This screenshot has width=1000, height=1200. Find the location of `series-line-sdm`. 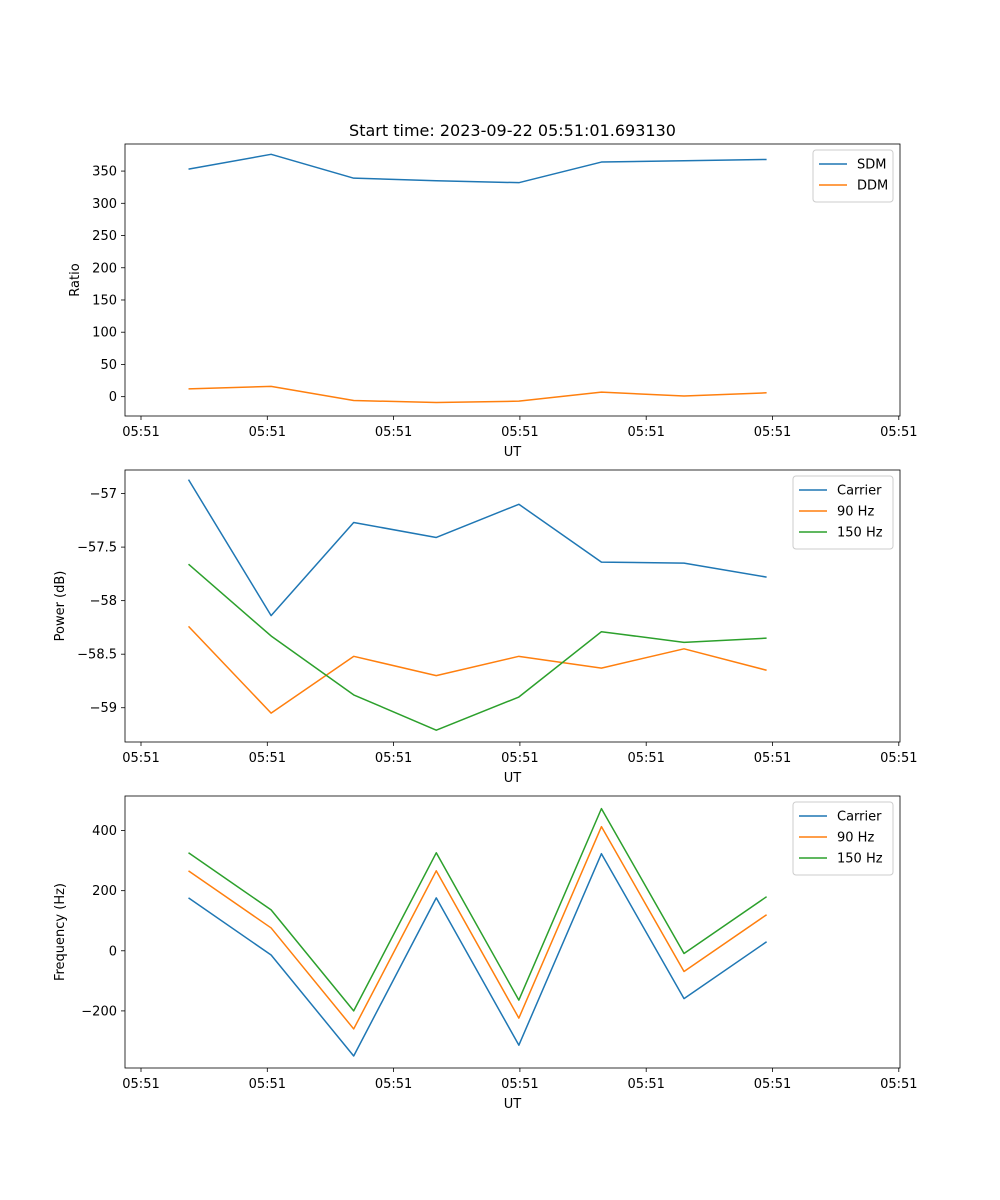

series-line-sdm is located at coordinates (477, 168).